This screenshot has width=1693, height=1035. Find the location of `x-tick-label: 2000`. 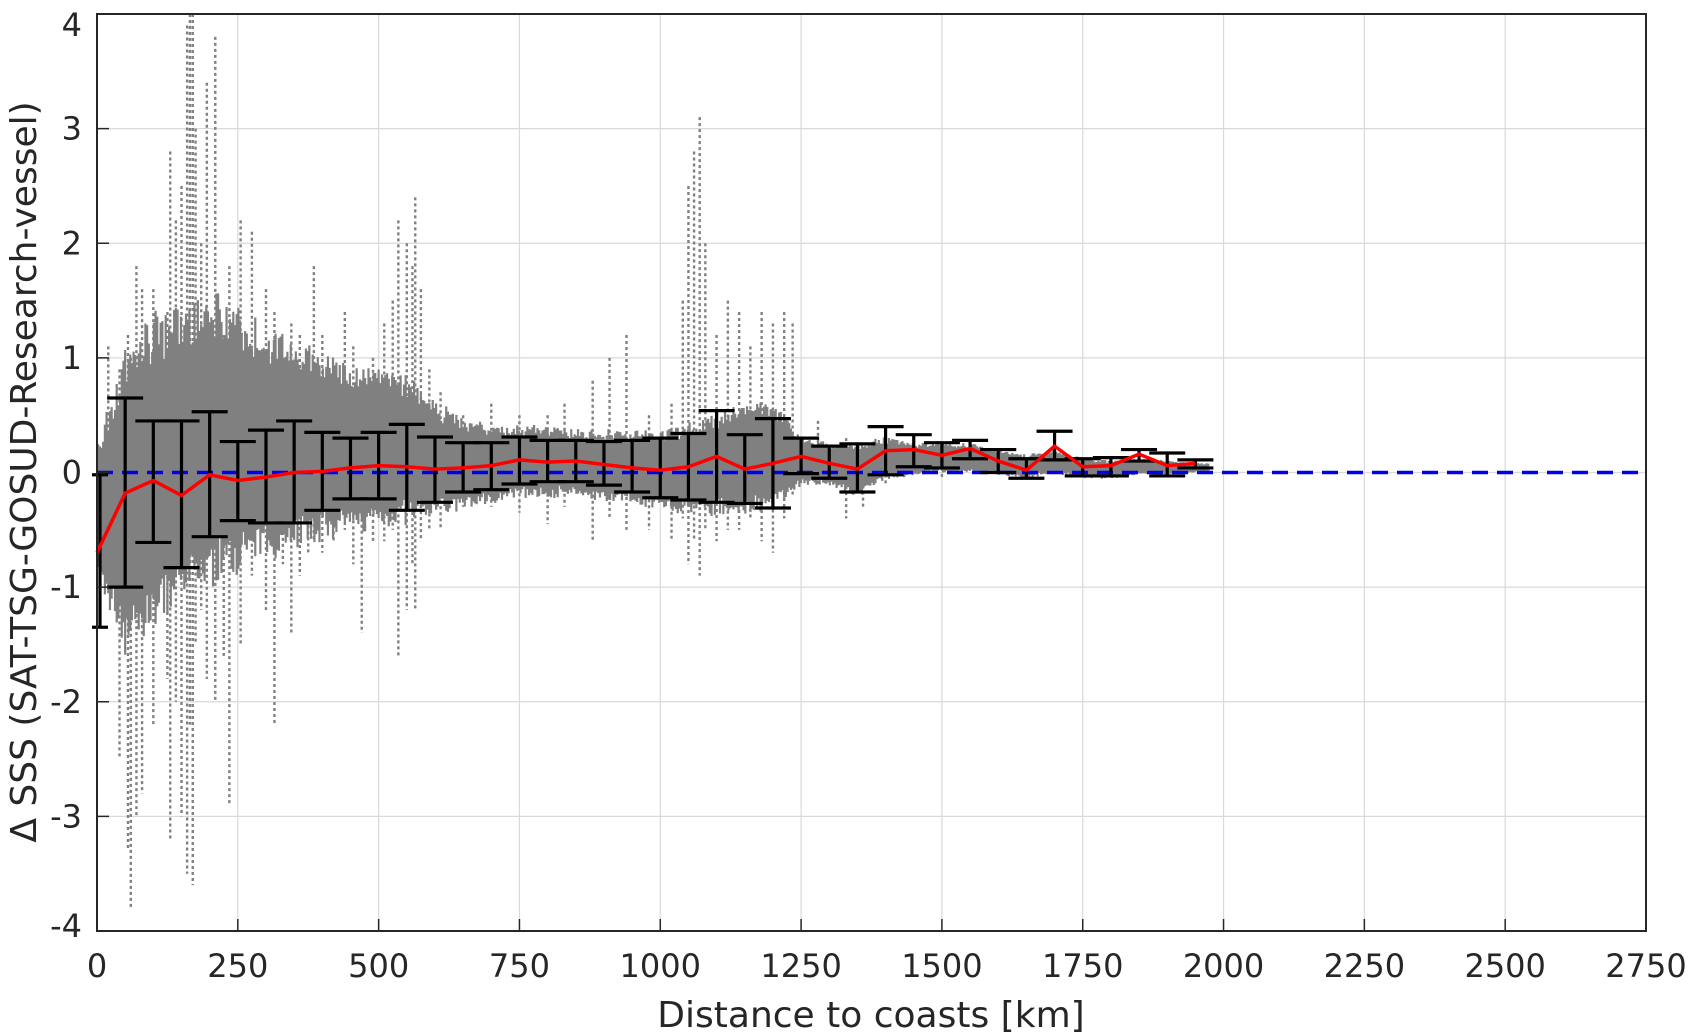

x-tick-label: 2000 is located at coordinates (1223, 966).